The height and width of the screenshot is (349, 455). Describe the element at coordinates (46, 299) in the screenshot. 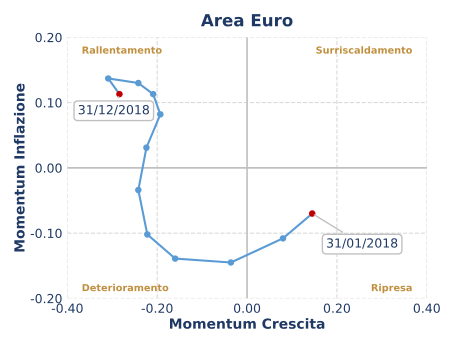

I see `y-tick-label: -0.20` at that location.